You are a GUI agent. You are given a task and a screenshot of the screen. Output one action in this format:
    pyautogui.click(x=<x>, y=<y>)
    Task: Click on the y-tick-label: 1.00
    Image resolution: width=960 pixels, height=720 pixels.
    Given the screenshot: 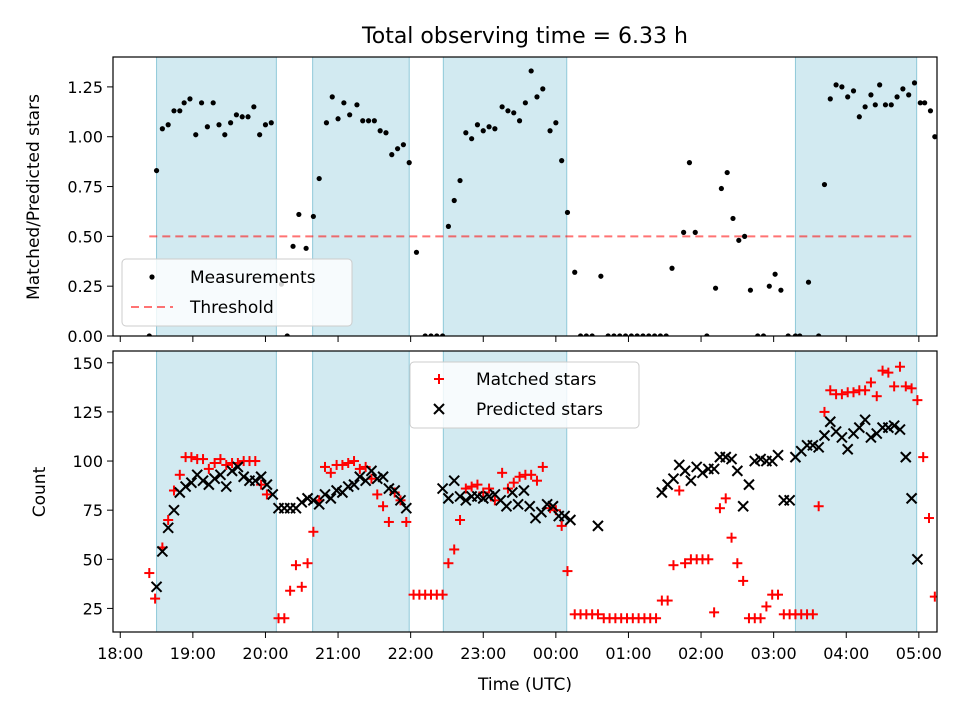 What is the action you would take?
    pyautogui.click(x=85, y=137)
    